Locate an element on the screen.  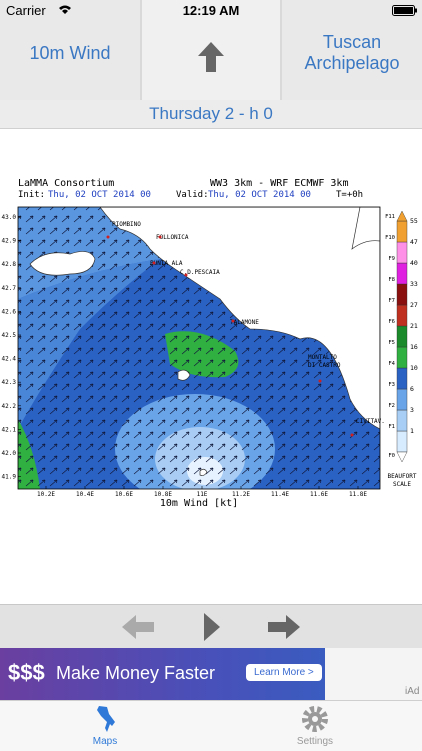
init-value: Thu, 02 OCT 2014 00 is located at coordinates (99, 195).